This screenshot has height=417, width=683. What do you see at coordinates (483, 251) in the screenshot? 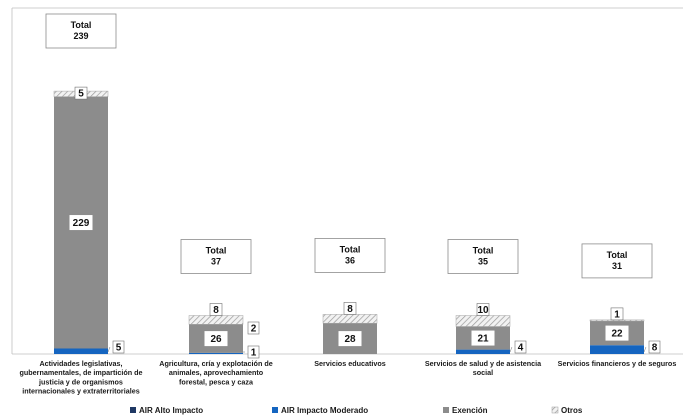
I see `total-title-4: Total` at bounding box center [483, 251].